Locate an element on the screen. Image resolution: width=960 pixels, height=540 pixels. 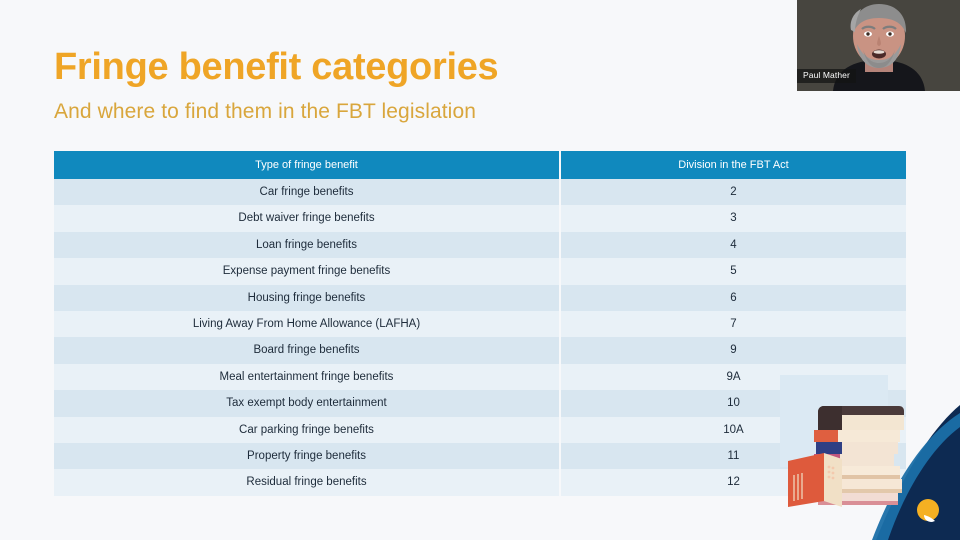
table-row: Property fringe benefits 11 is located at coordinates (480, 456).